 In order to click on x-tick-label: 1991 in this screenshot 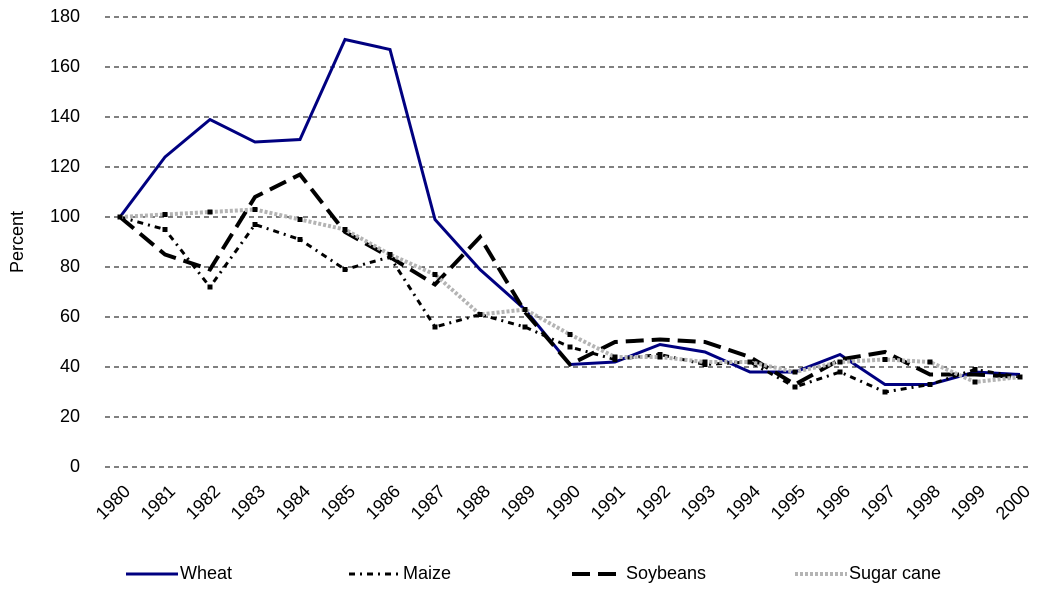, I will do `click(608, 502)`.